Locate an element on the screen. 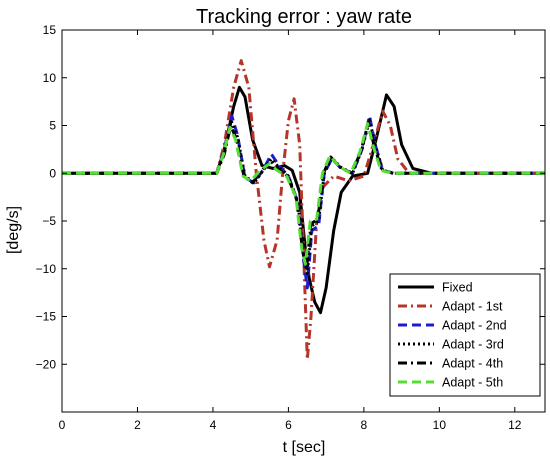  legend-label: Adapt - 4th is located at coordinates (472, 364).